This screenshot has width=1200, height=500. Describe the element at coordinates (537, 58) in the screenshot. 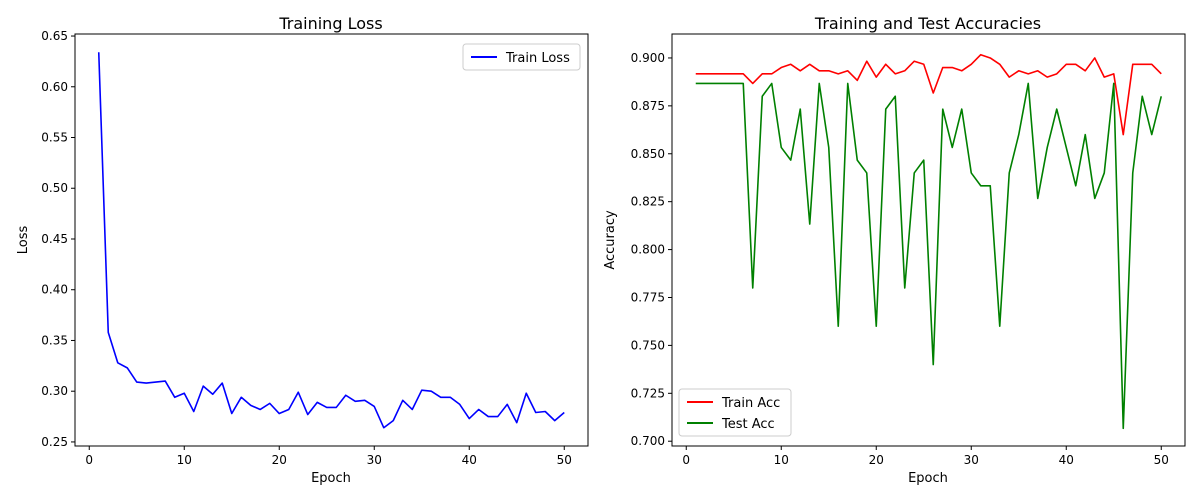

I see `legend-label: Train Loss` at that location.